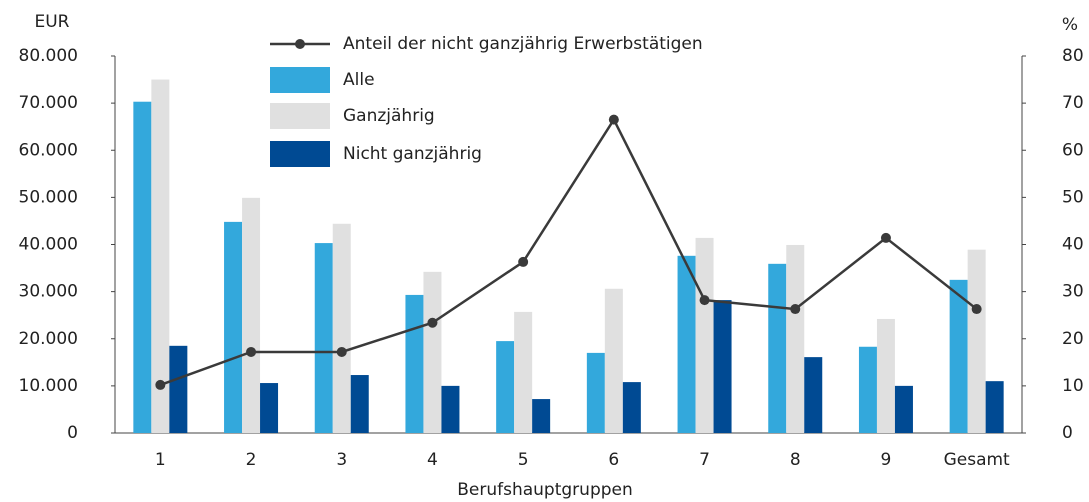 The width and height of the screenshot is (1089, 502). What do you see at coordinates (341, 460) in the screenshot?
I see `x-tick-label: 3` at bounding box center [341, 460].